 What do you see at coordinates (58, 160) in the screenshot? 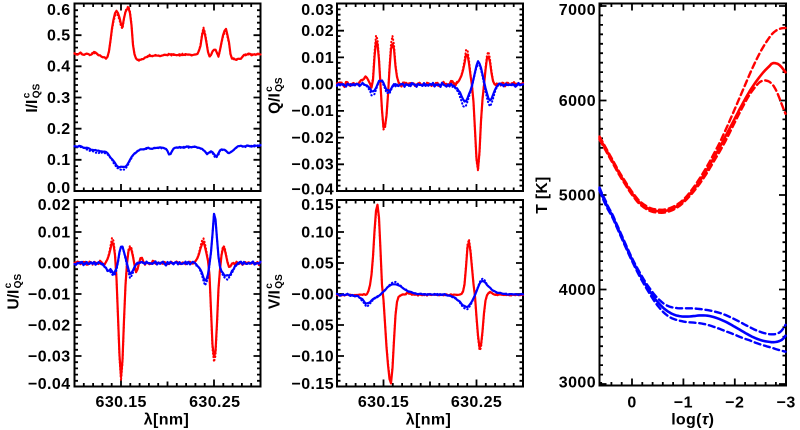
I see `svg-text: 0.1` at bounding box center [58, 160].